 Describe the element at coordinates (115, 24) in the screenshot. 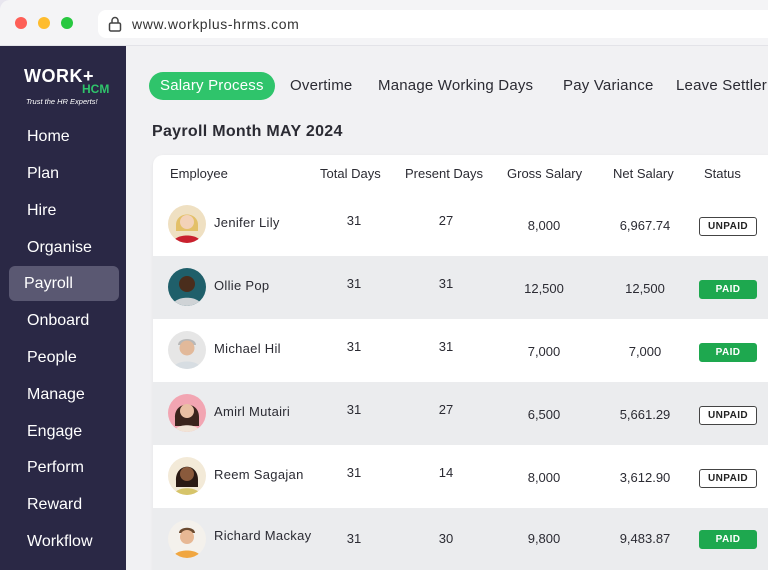

I see `lock-icon` at that location.